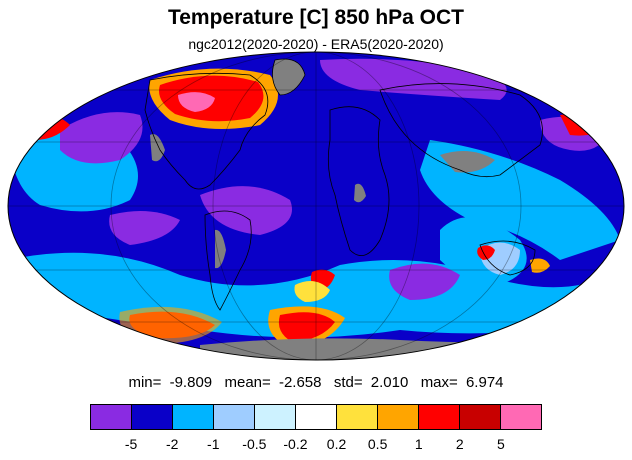 This screenshot has width=632, height=460. I want to click on field-yellow-south-atlantic, so click(312, 291).